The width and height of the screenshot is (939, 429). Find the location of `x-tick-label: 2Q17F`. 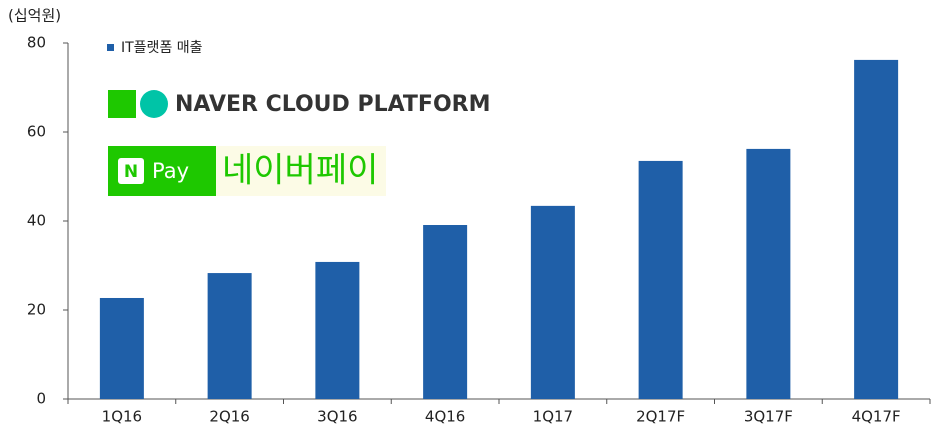

x-tick-label: 2Q17F is located at coordinates (660, 417).